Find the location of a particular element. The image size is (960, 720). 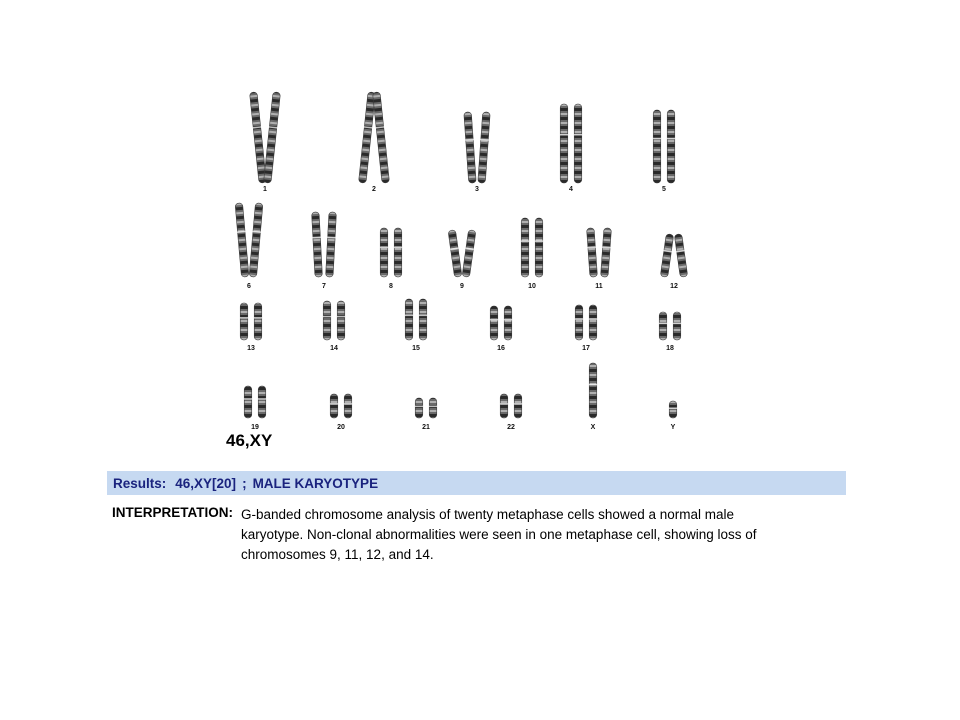

chromosome-label: 19 is located at coordinates (255, 427).